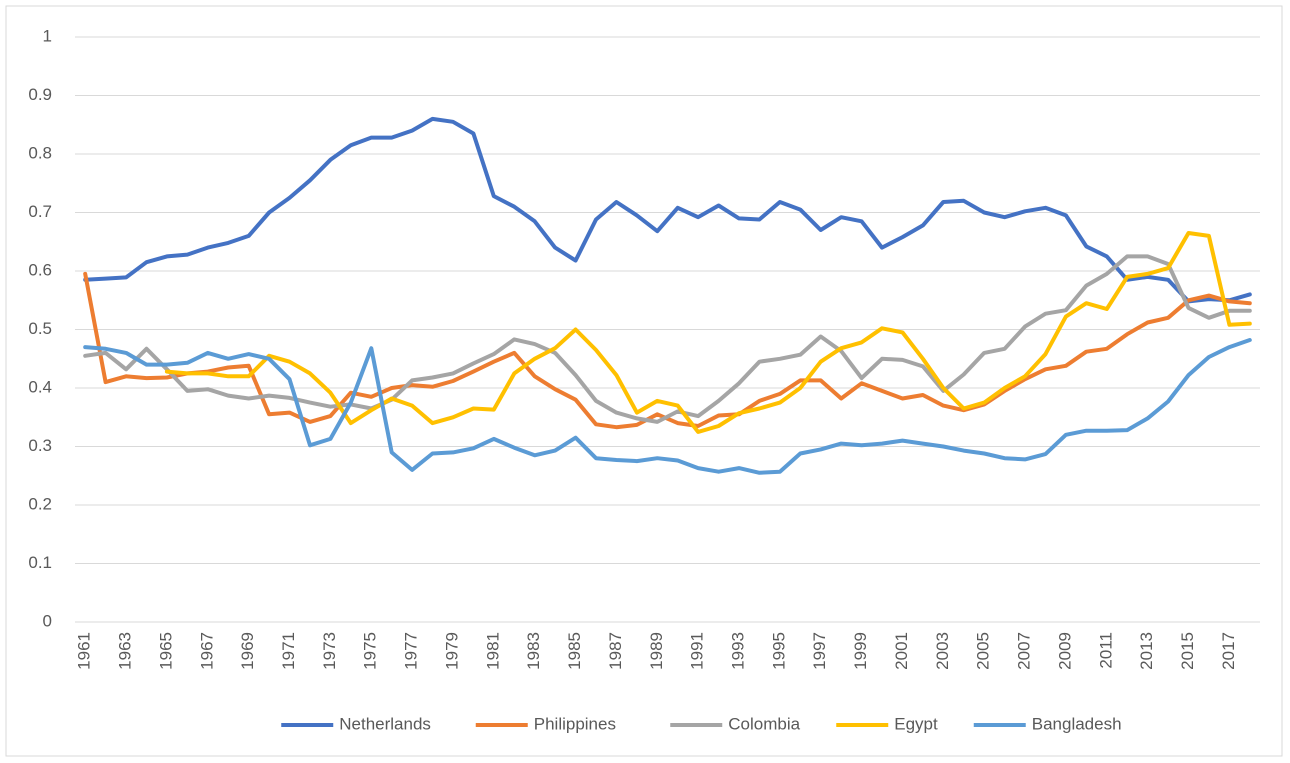 Image resolution: width=1290 pixels, height=763 pixels. Describe the element at coordinates (329, 651) in the screenshot. I see `x-tick-label: 1973` at that location.